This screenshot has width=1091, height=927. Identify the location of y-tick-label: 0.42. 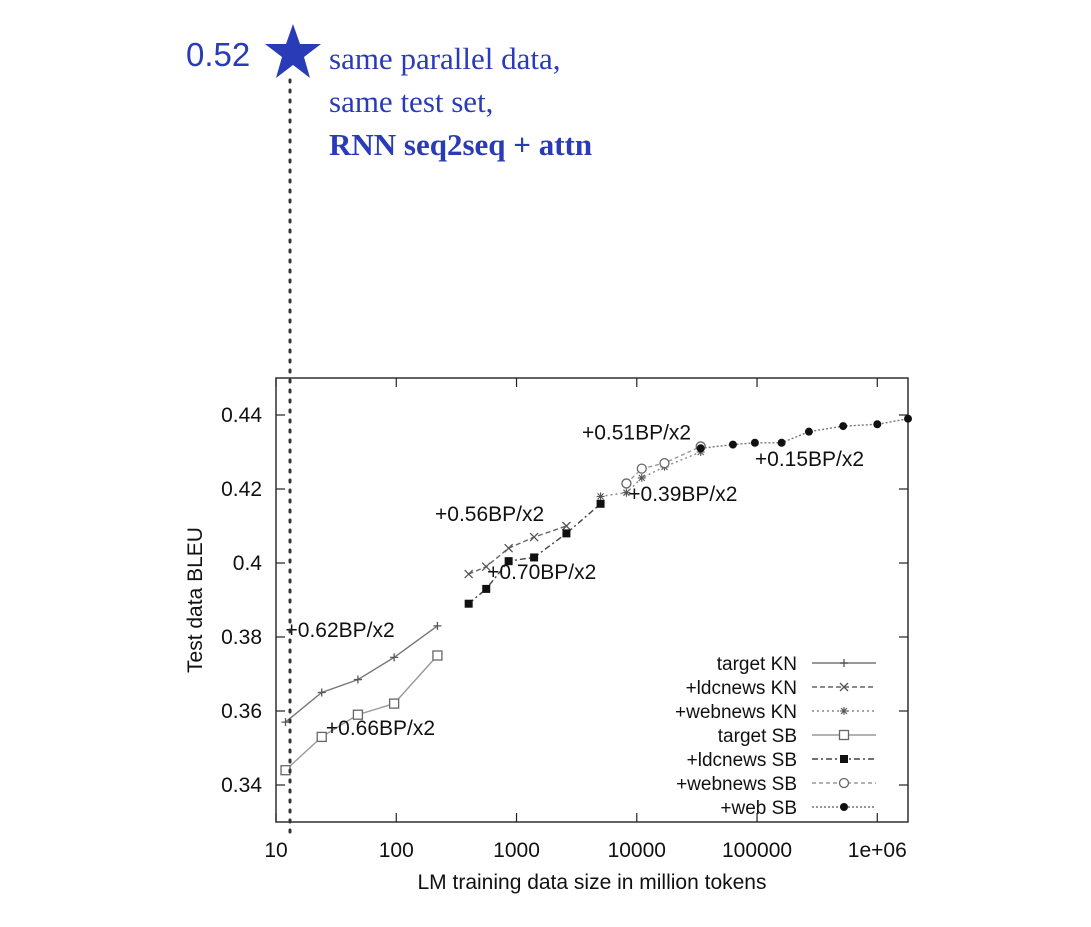
(241, 489).